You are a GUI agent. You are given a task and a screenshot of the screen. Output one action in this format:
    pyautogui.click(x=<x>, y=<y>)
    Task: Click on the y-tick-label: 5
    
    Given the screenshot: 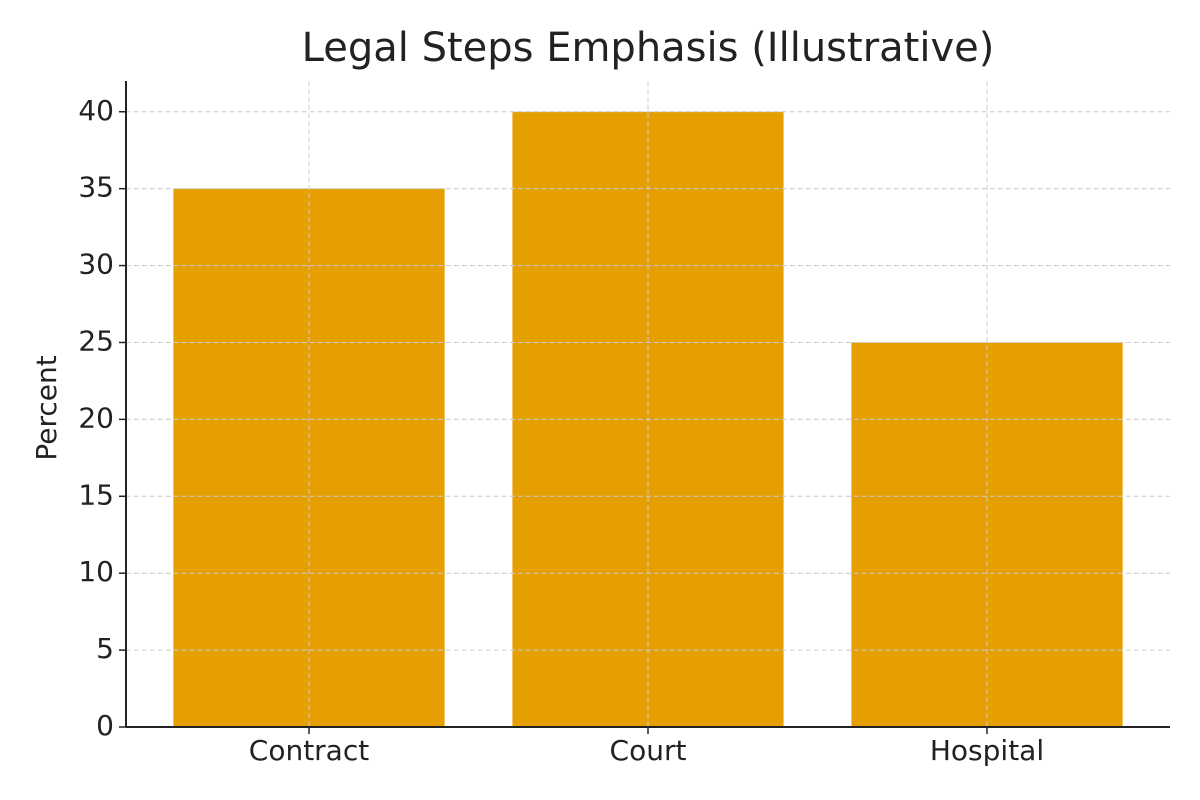 What is the action you would take?
    pyautogui.click(x=105, y=648)
    